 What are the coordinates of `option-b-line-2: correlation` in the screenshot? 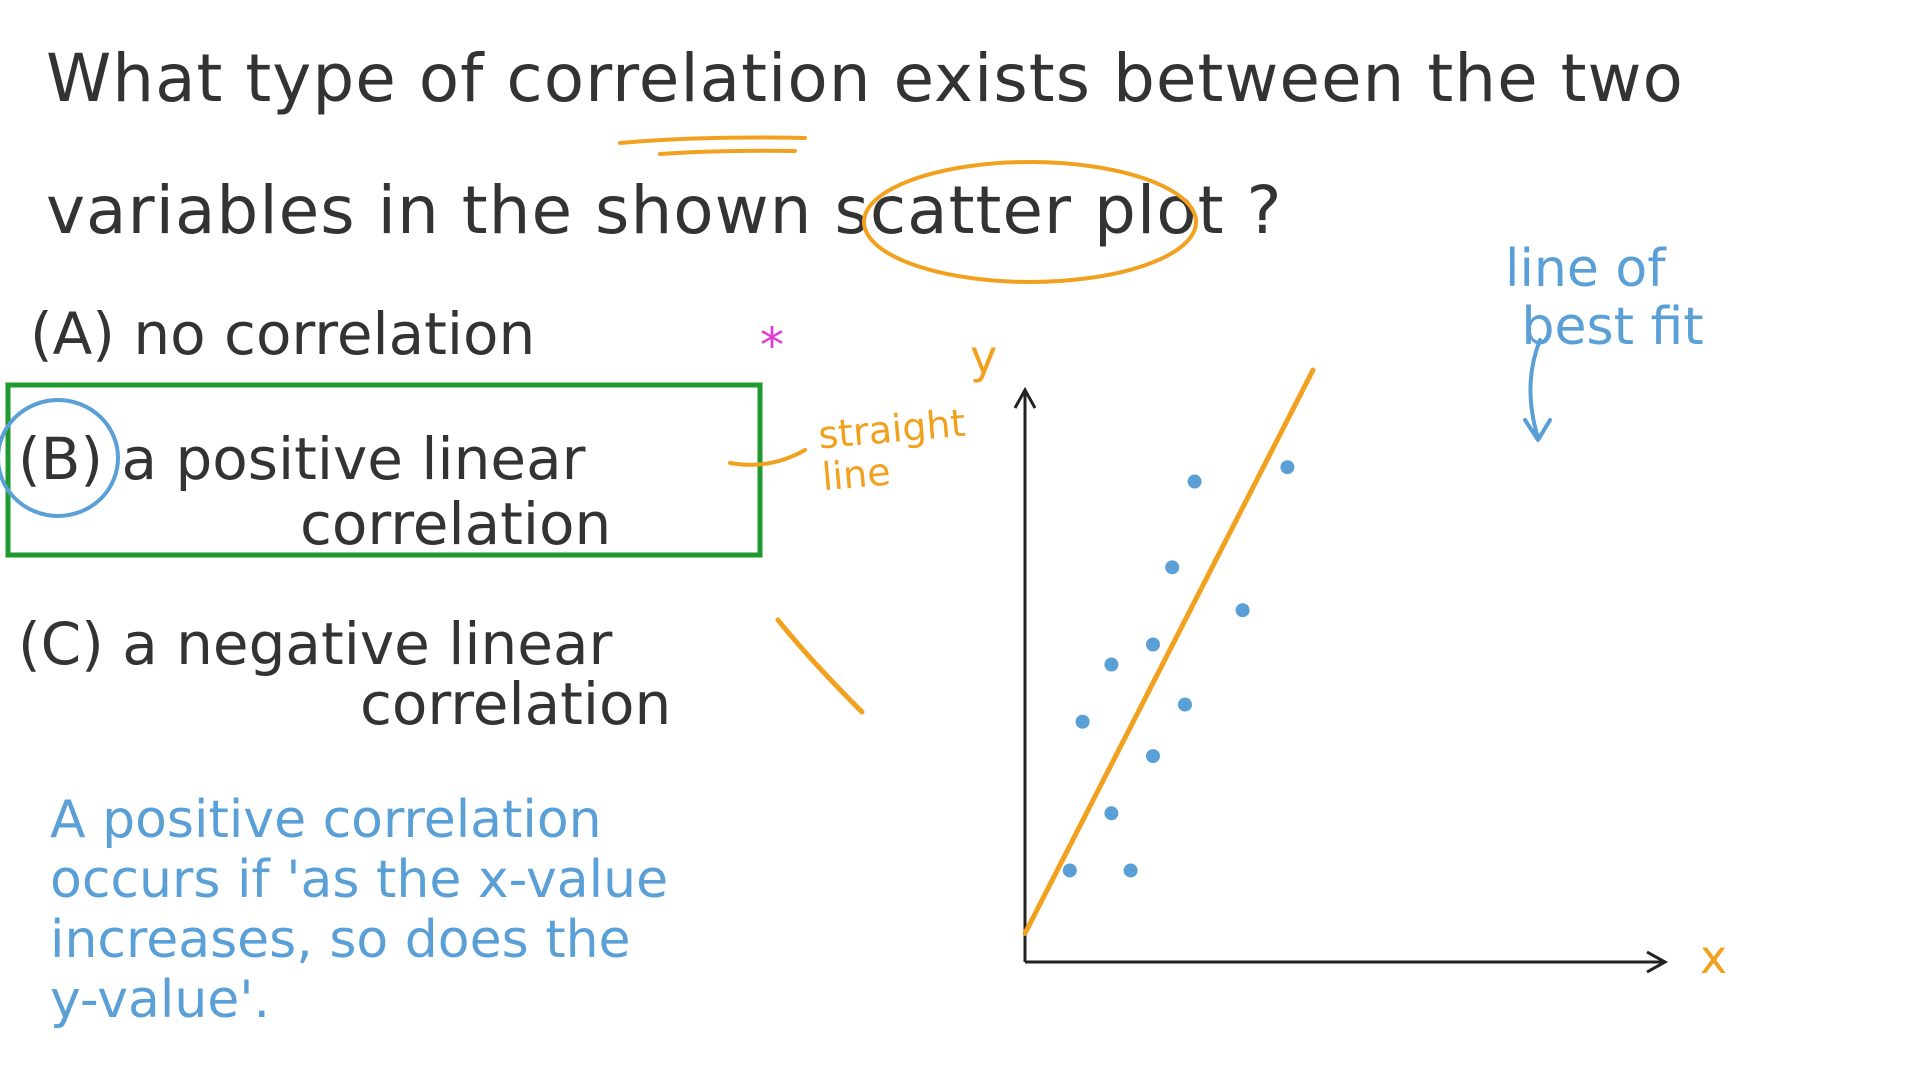 It's located at (456, 524).